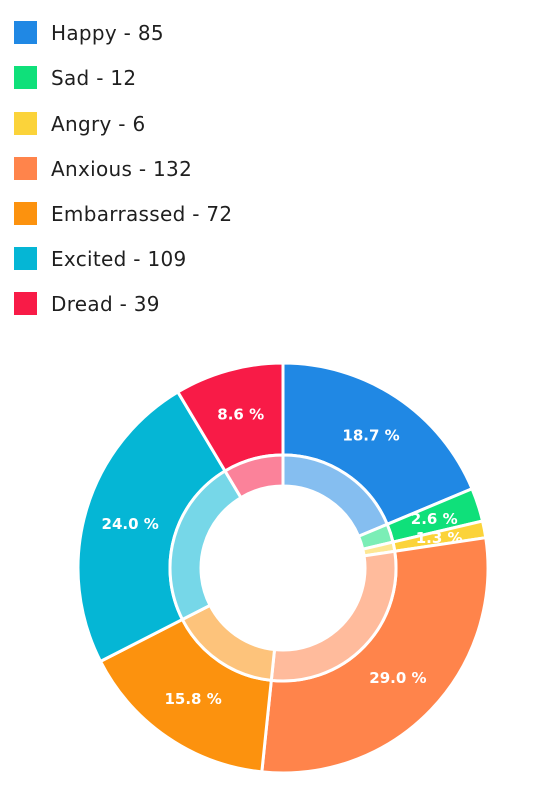 The width and height of the screenshot is (540, 789). I want to click on legend-label-happy: Happy - 85, so click(107, 32).